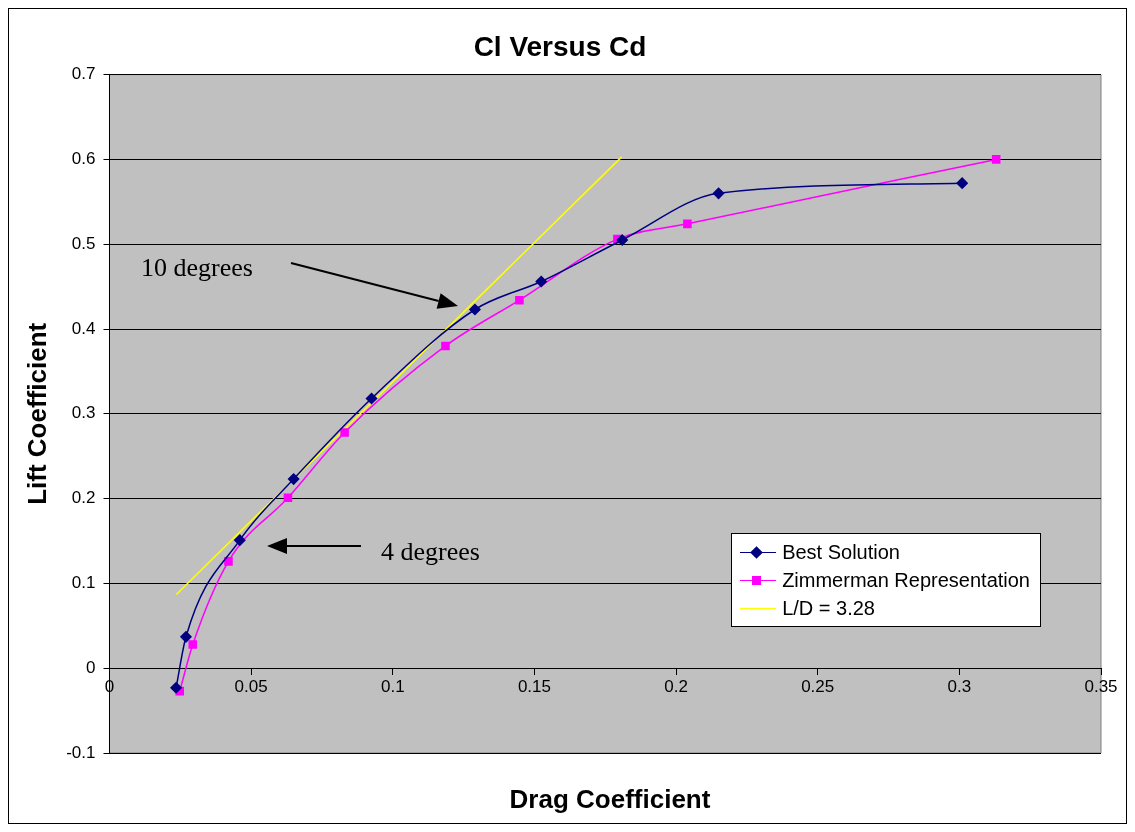 The width and height of the screenshot is (1135, 832). I want to click on annotation: 4 degrees, so click(430, 552).